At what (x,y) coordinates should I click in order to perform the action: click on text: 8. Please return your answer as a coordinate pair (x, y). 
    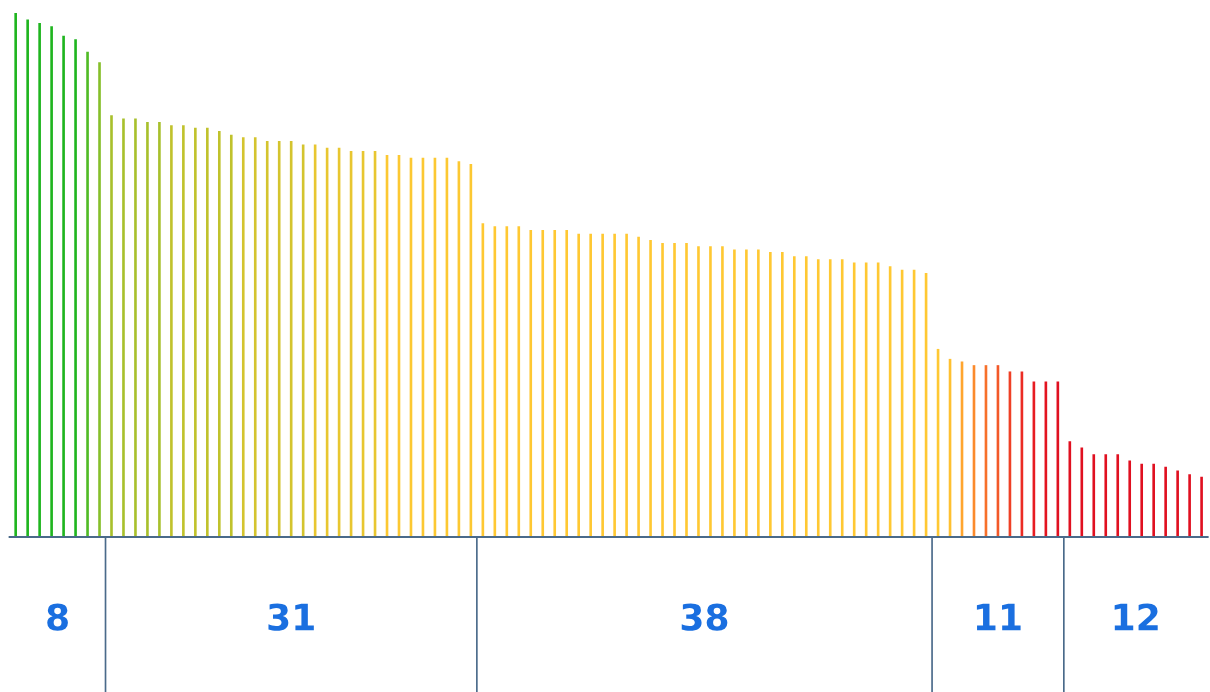
    Looking at the image, I should click on (57, 617).